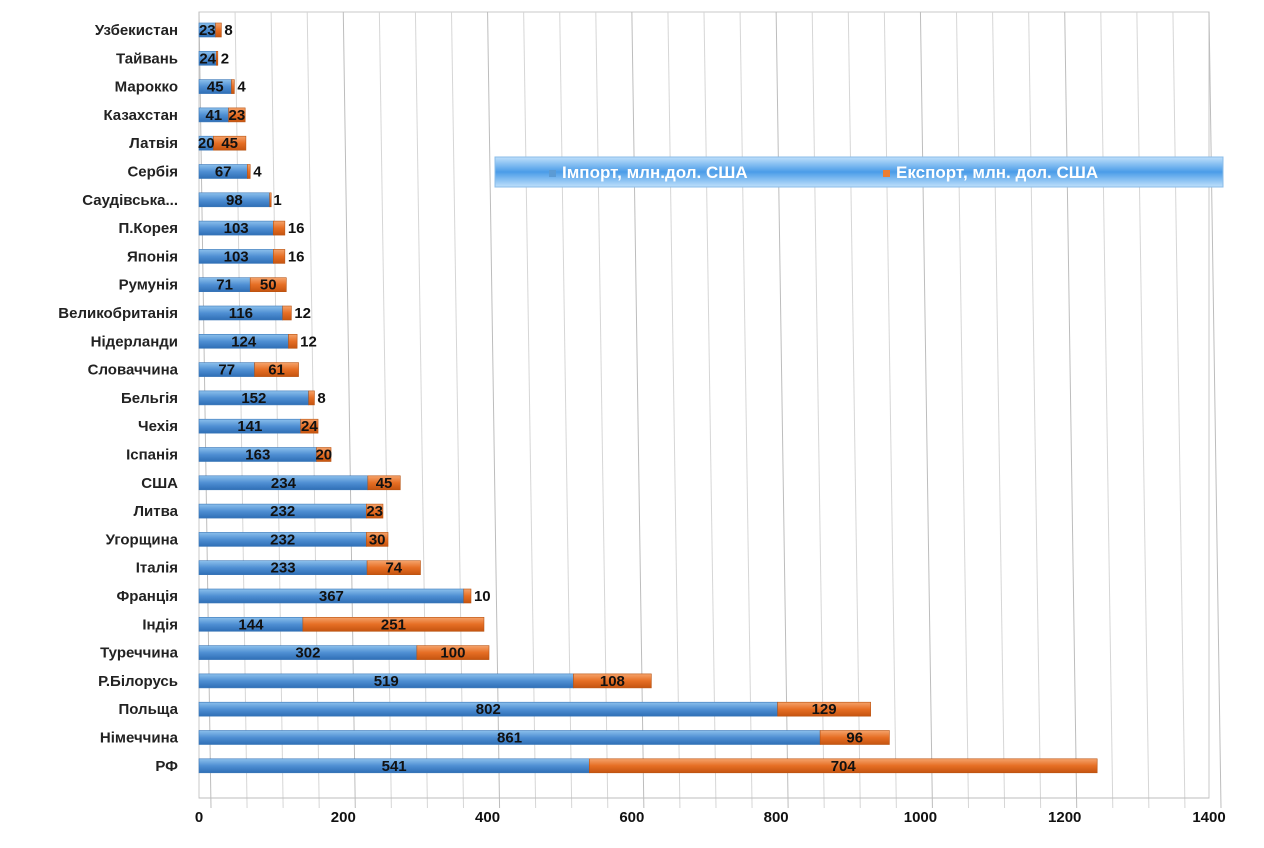 The width and height of the screenshot is (1264, 848). Describe the element at coordinates (134, 341) in the screenshot. I see `category-label: Нідерланди` at that location.